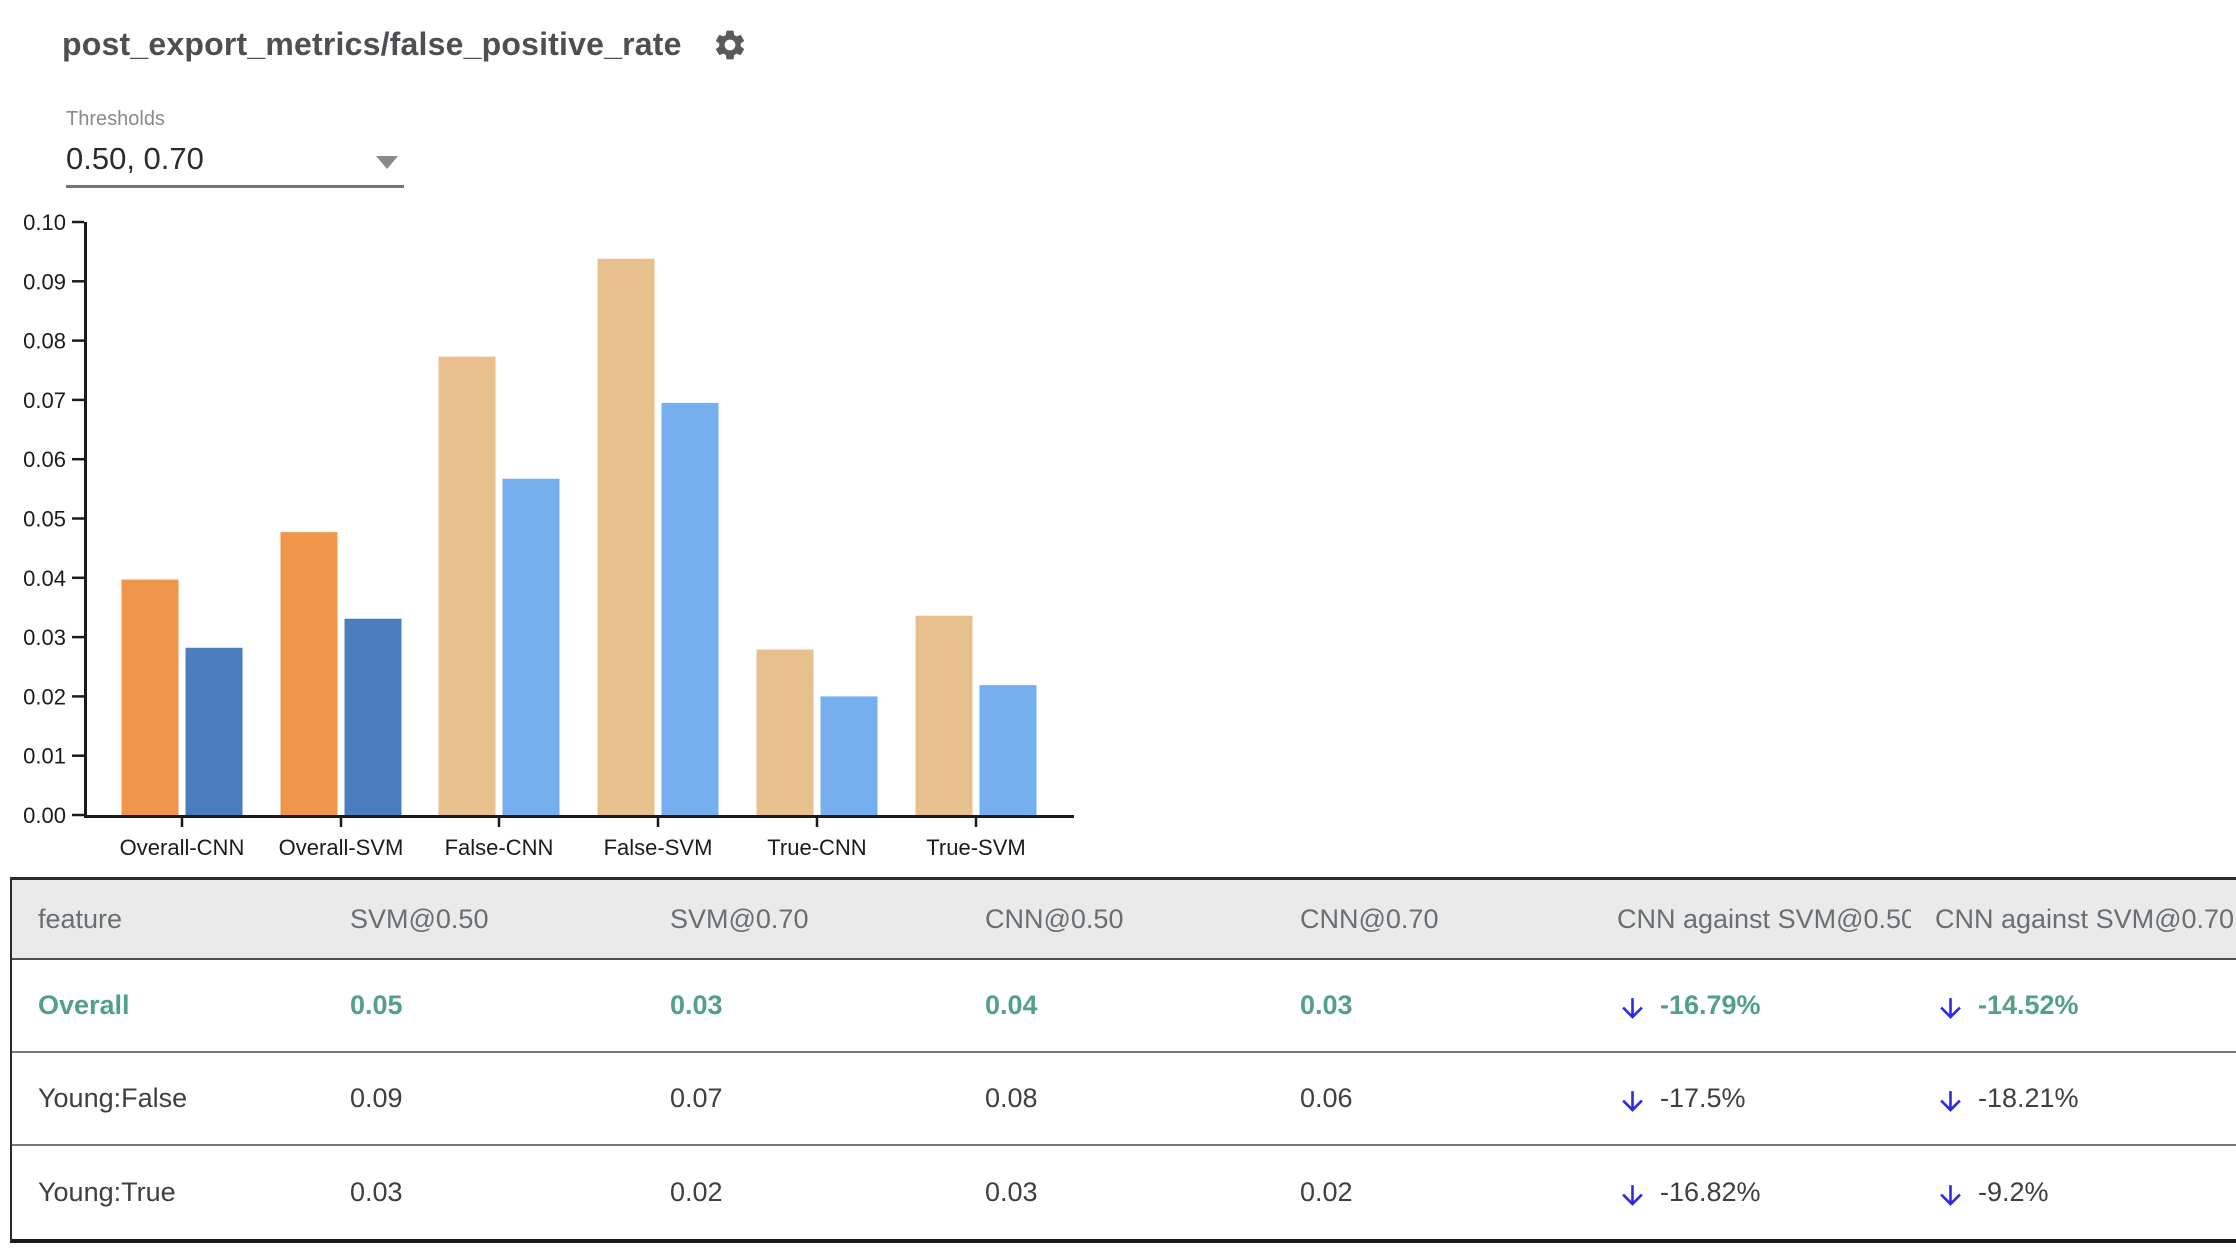 Image resolution: width=2236 pixels, height=1258 pixels. Describe the element at coordinates (1710, 1192) in the screenshot. I see `delta-value: -16.82%` at that location.